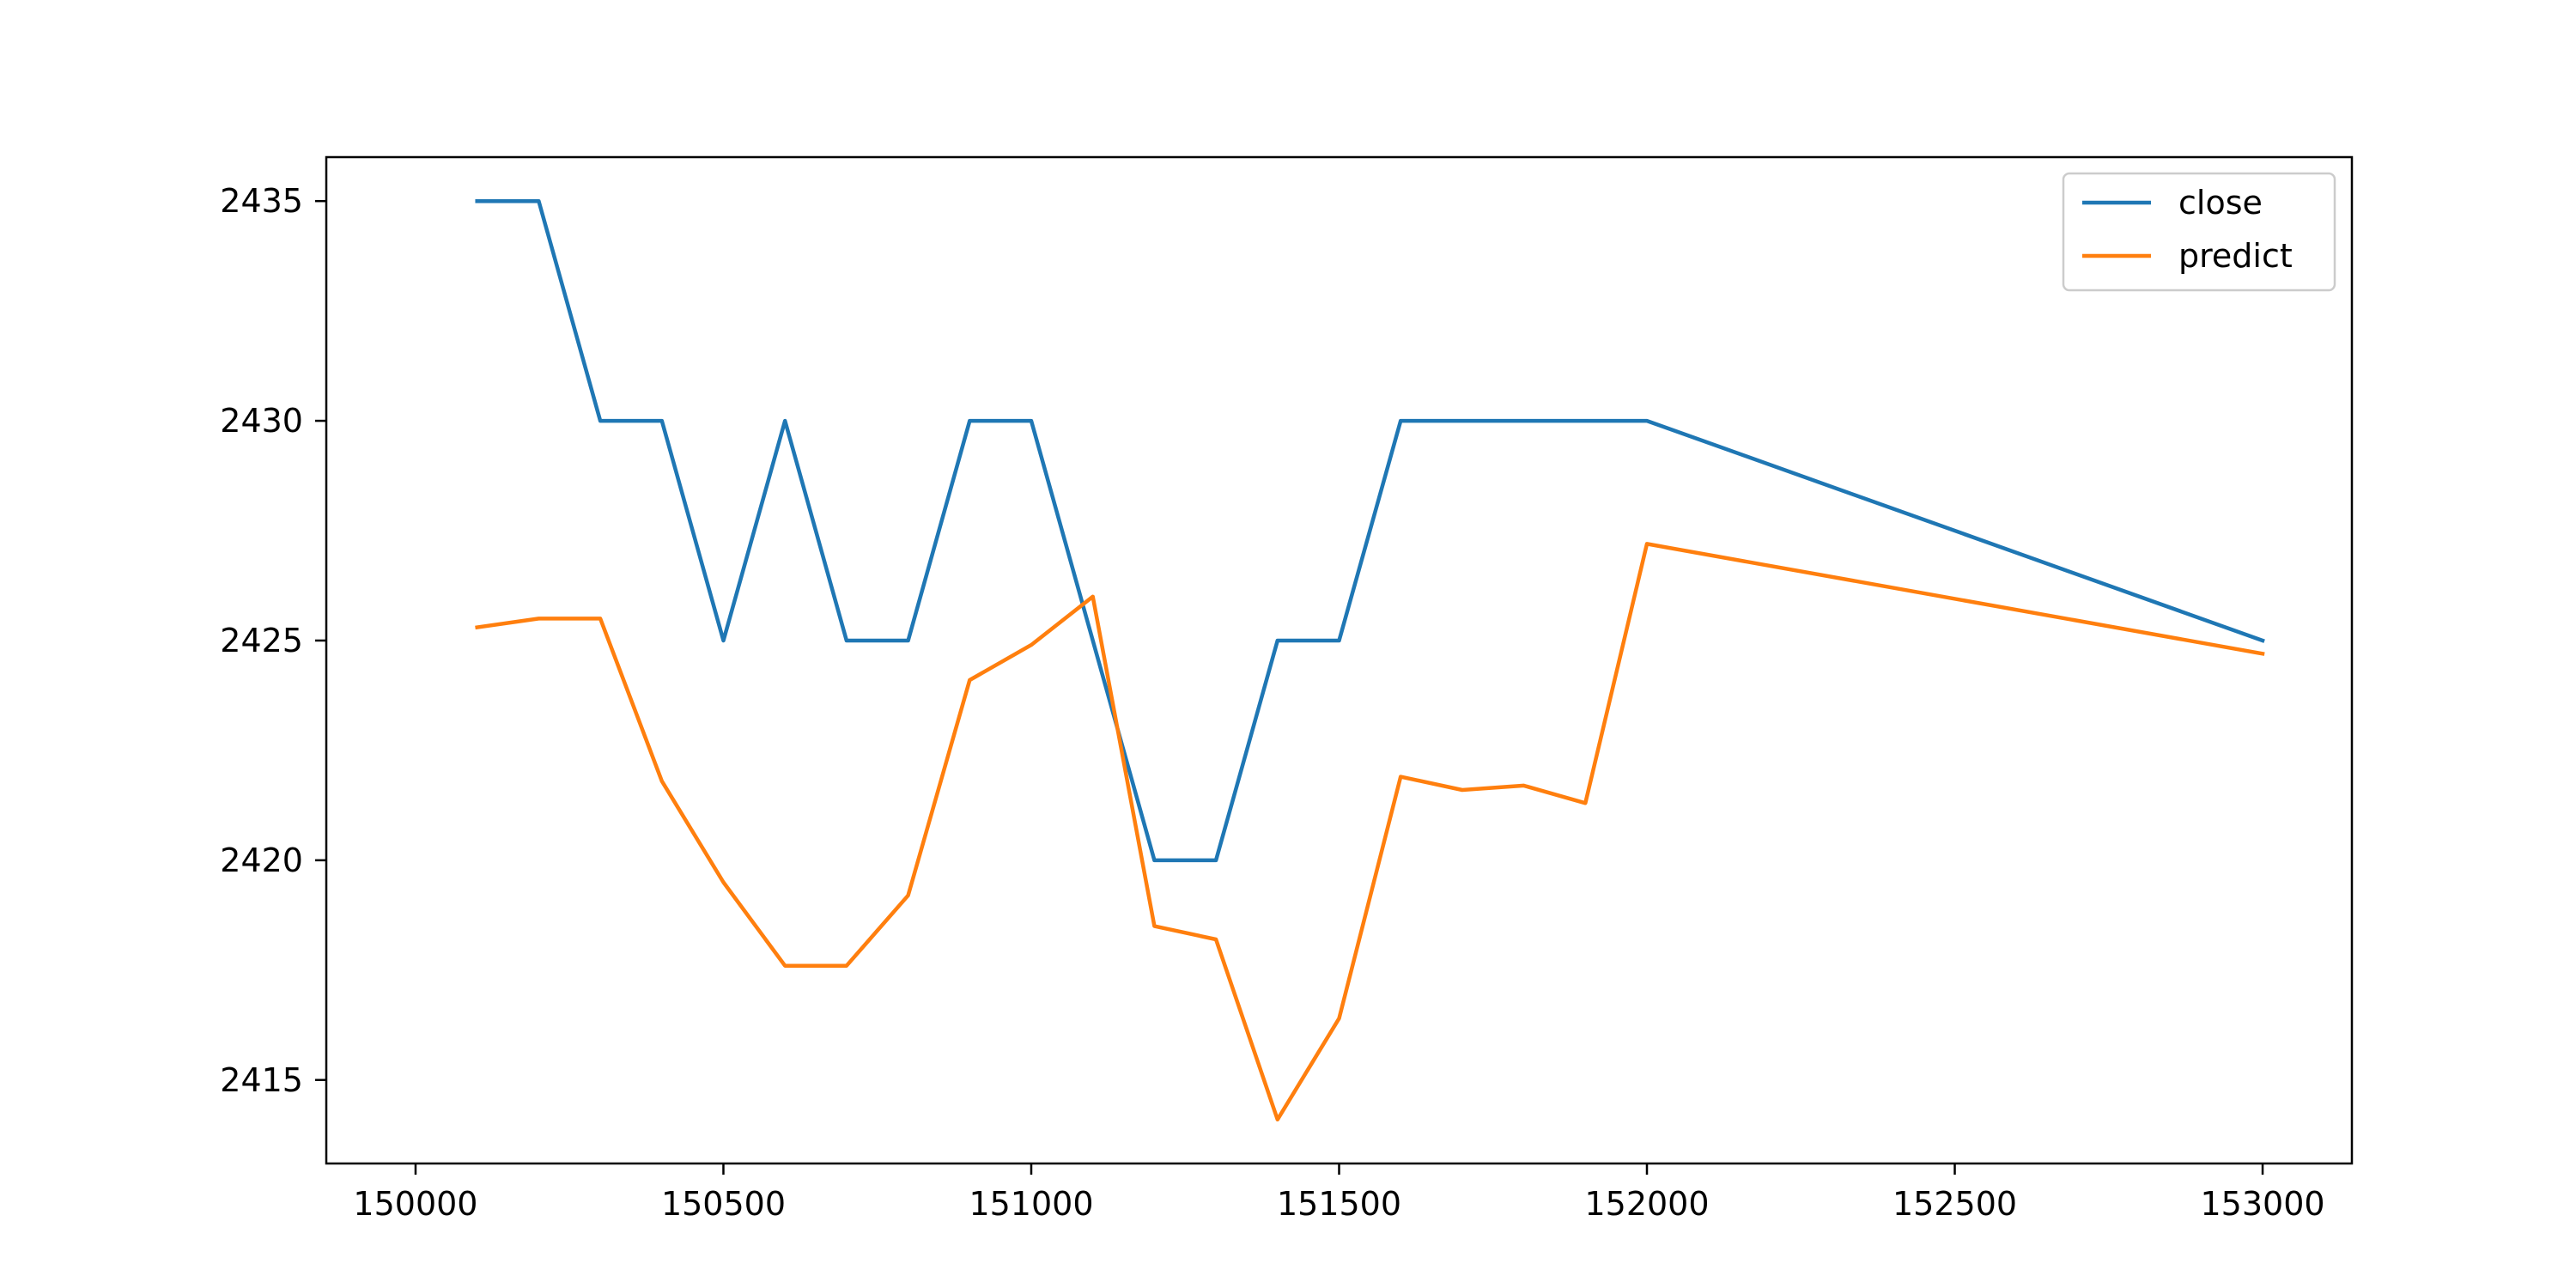 The image size is (2576, 1288). Describe the element at coordinates (415, 1204) in the screenshot. I see `x-tick-label: 150000` at that location.